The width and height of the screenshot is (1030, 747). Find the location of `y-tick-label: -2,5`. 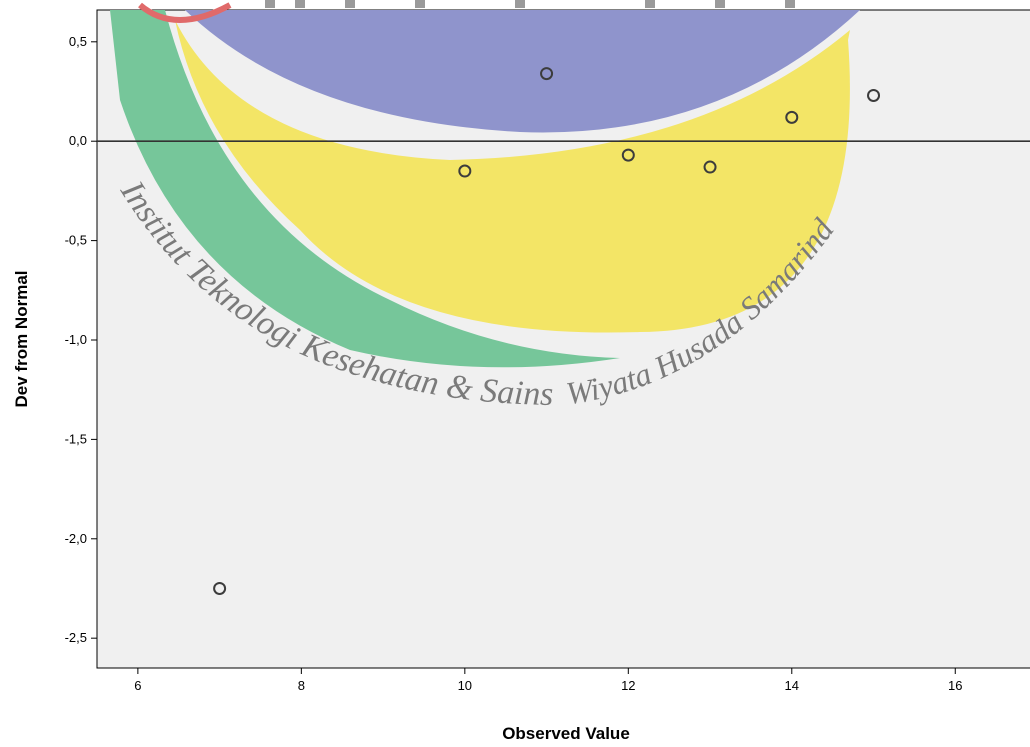

y-tick-label: -2,5 is located at coordinates (76, 637).